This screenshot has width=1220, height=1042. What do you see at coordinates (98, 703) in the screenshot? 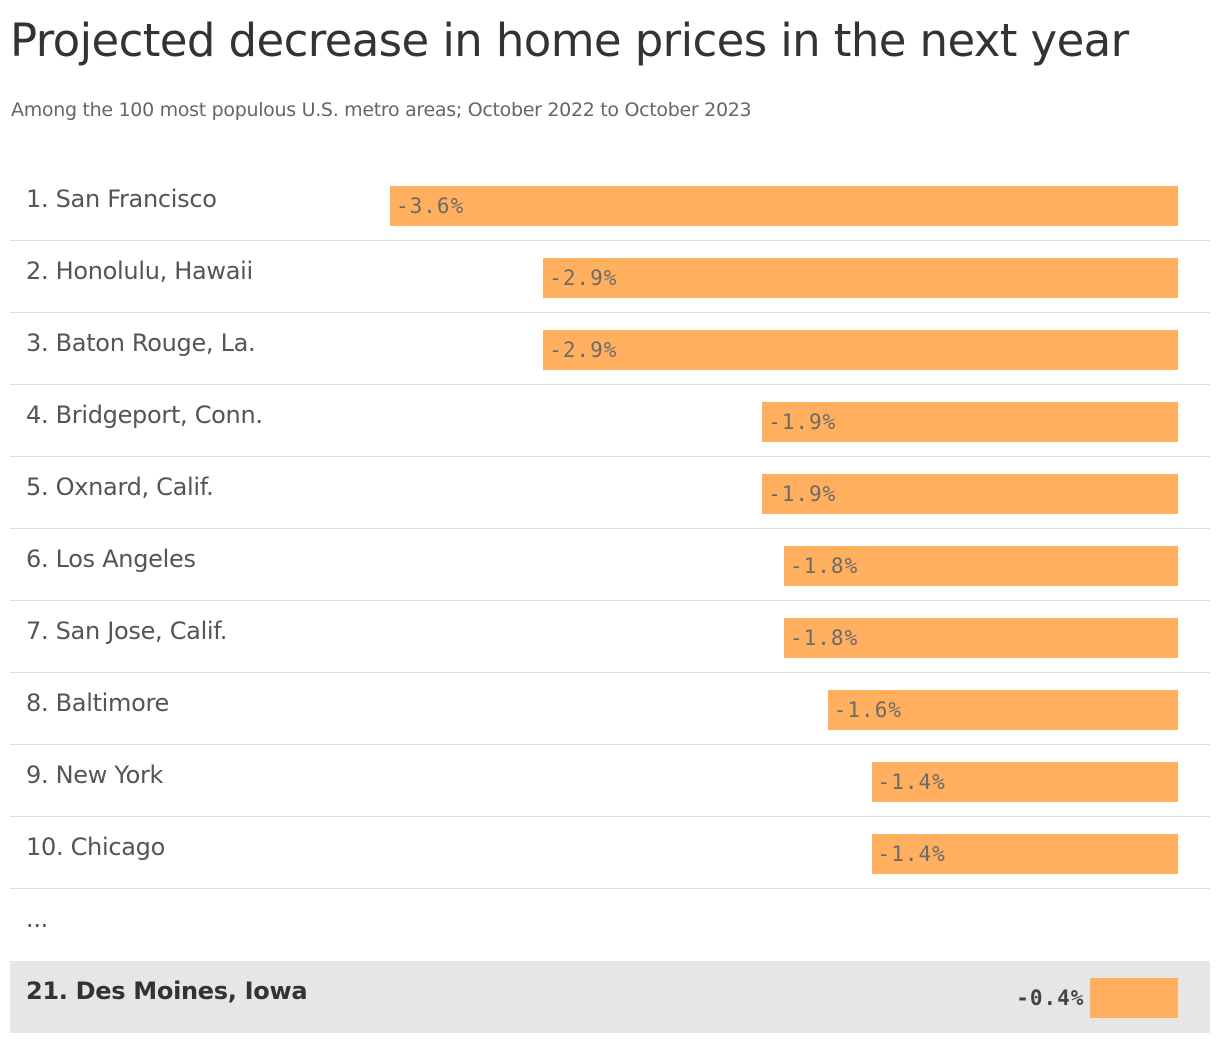
I see `category-label: 8. Baltimore` at bounding box center [98, 703].